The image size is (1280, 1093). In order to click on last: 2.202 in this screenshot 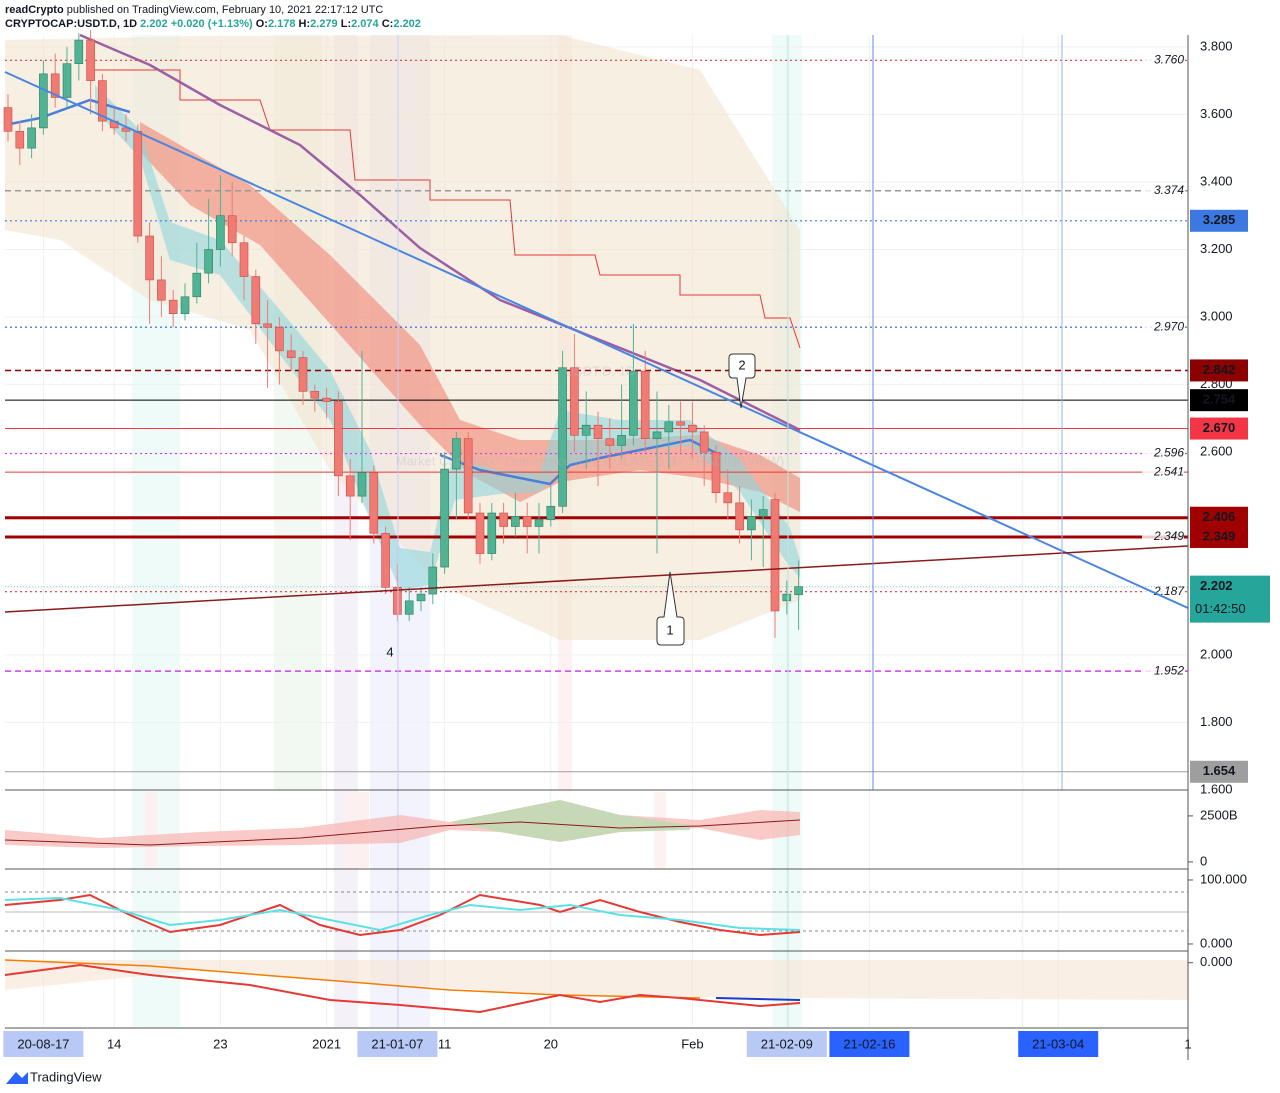, I will do `click(154, 24)`.